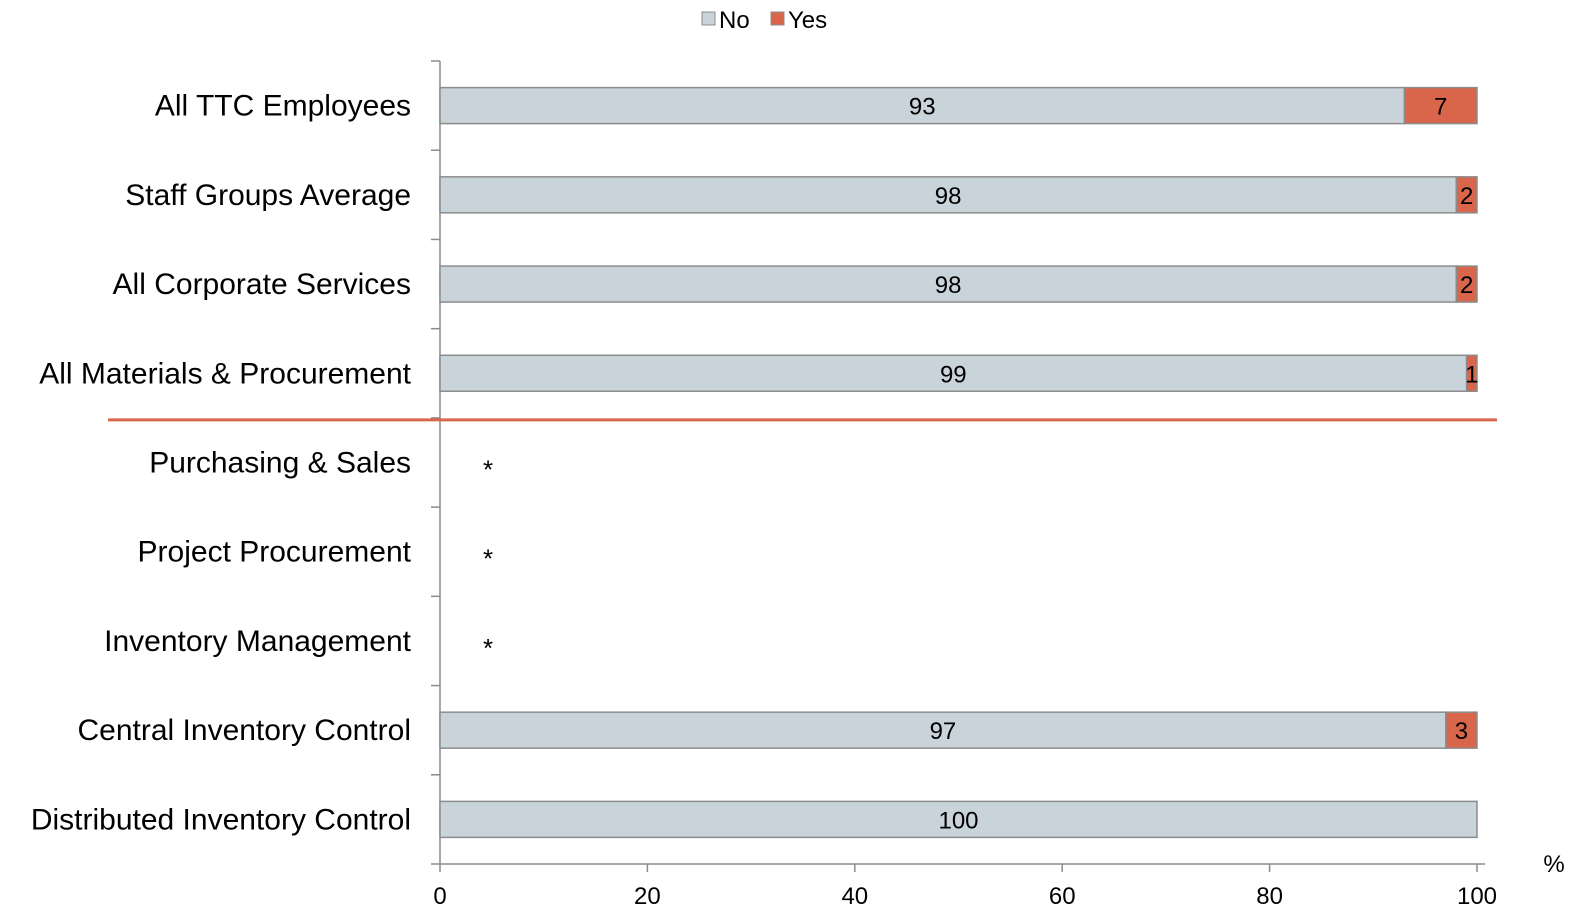 Image resolution: width=1571 pixels, height=912 pixels. What do you see at coordinates (280, 463) in the screenshot?
I see `category-label: Purchasing & Sales` at bounding box center [280, 463].